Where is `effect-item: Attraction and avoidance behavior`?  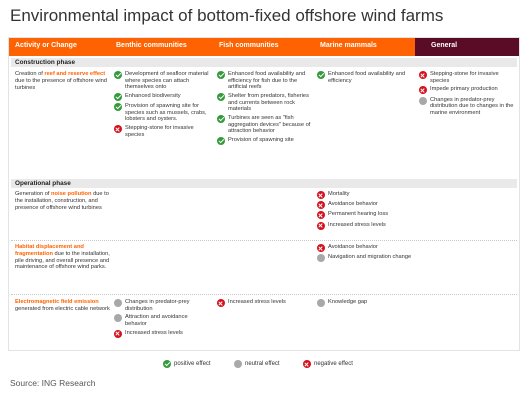
effect-item: Attraction and avoidance behavior is located at coordinates (162, 320).